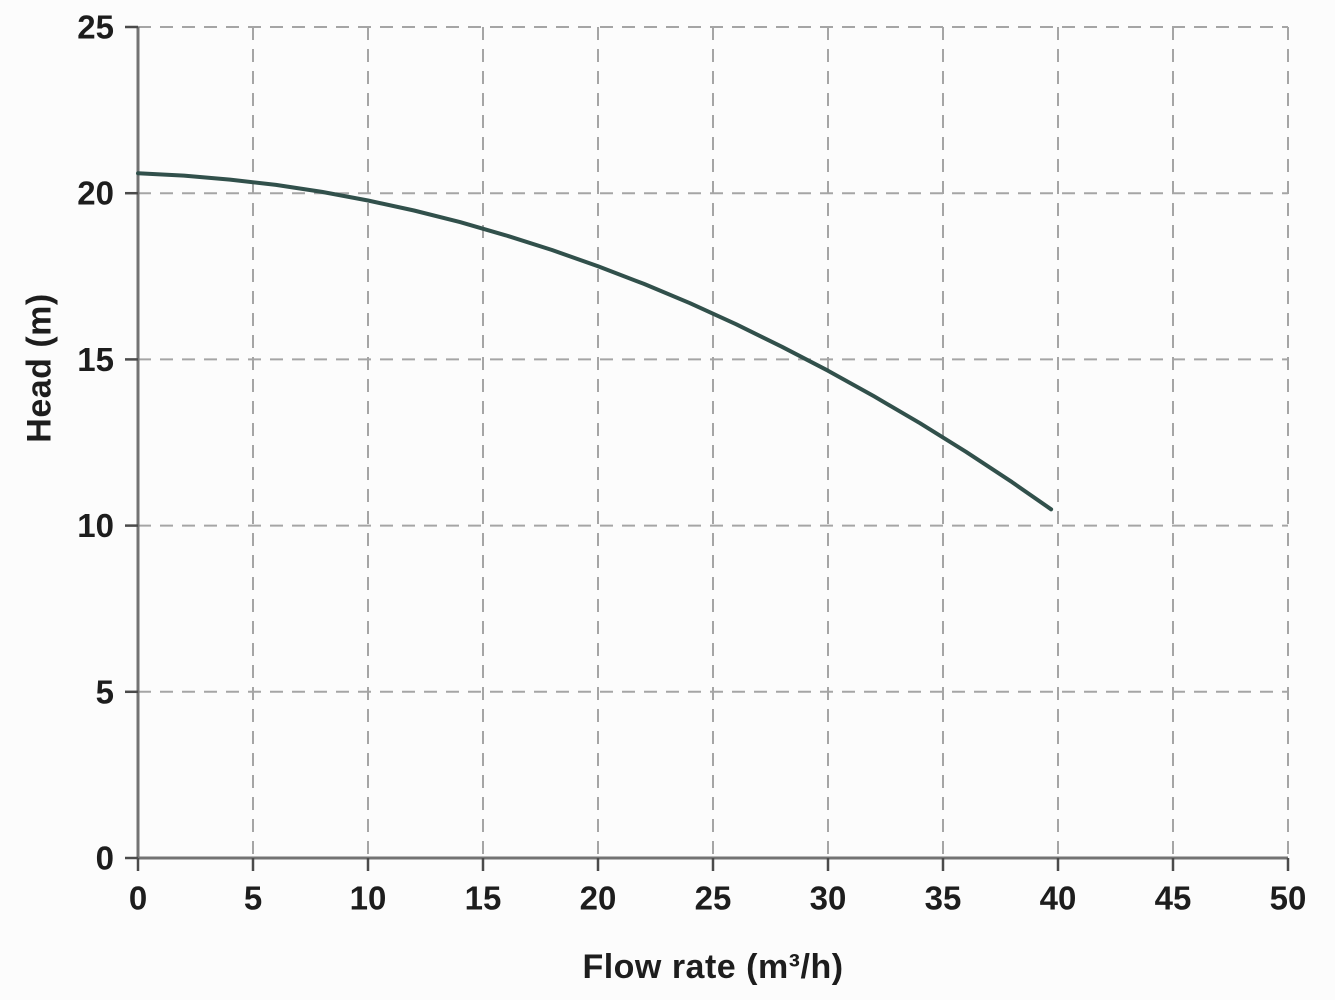  What do you see at coordinates (1288, 898) in the screenshot?
I see `x-tick-label: 50` at bounding box center [1288, 898].